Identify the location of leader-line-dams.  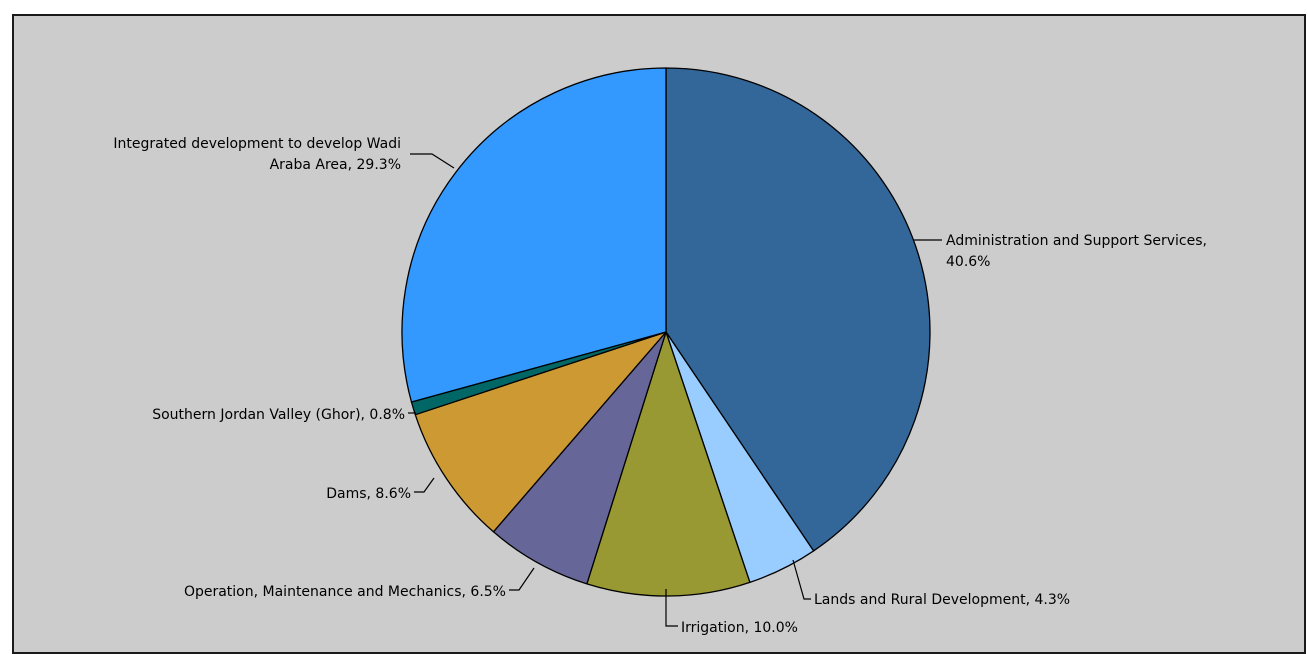
(424, 485).